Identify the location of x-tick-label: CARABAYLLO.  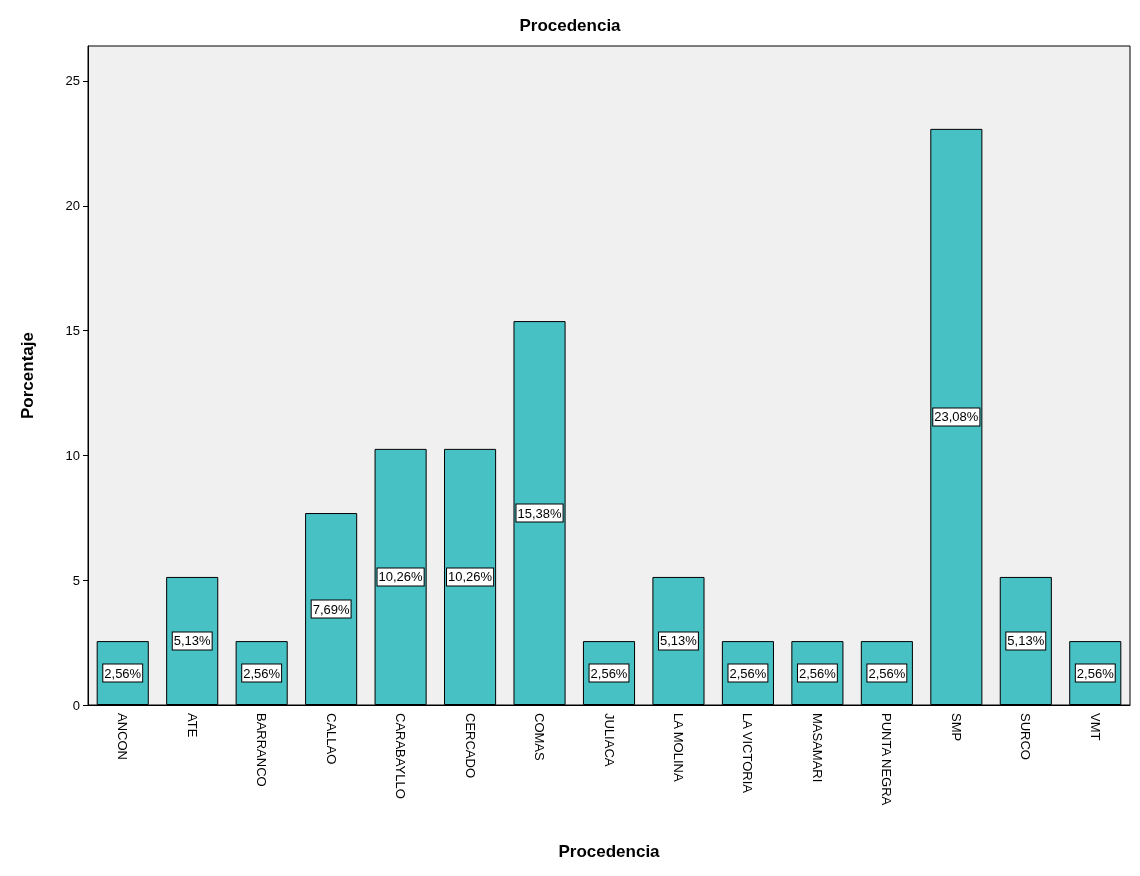
(401, 756).